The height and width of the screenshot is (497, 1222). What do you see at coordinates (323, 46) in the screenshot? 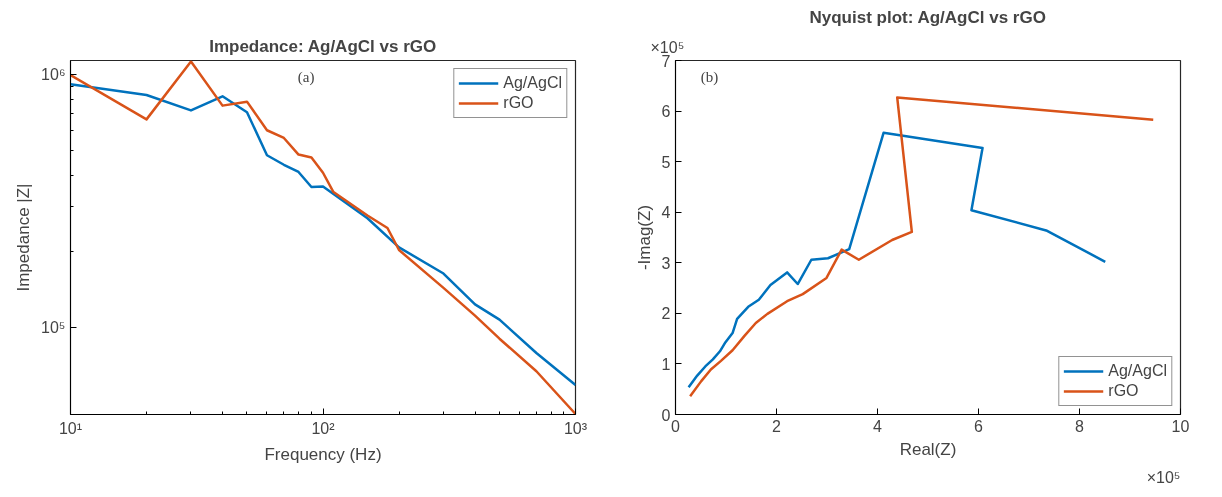
I see `chart-title: Impedance: Ag/AgCl vs rGO` at bounding box center [323, 46].